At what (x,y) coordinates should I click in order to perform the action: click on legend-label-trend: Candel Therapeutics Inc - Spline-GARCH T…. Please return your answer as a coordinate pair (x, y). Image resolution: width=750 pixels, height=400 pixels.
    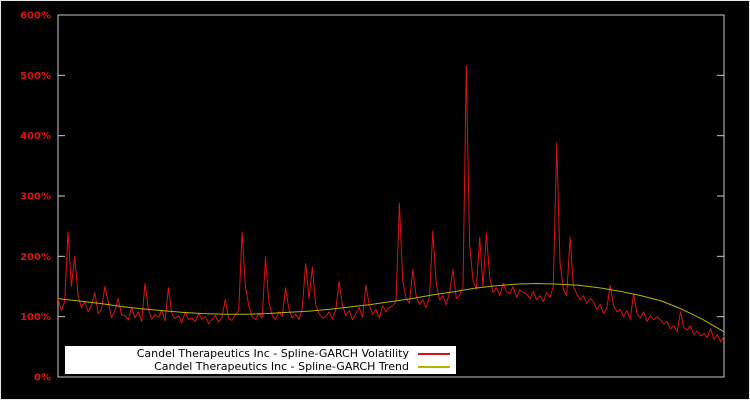
    Looking at the image, I should click on (281, 366).